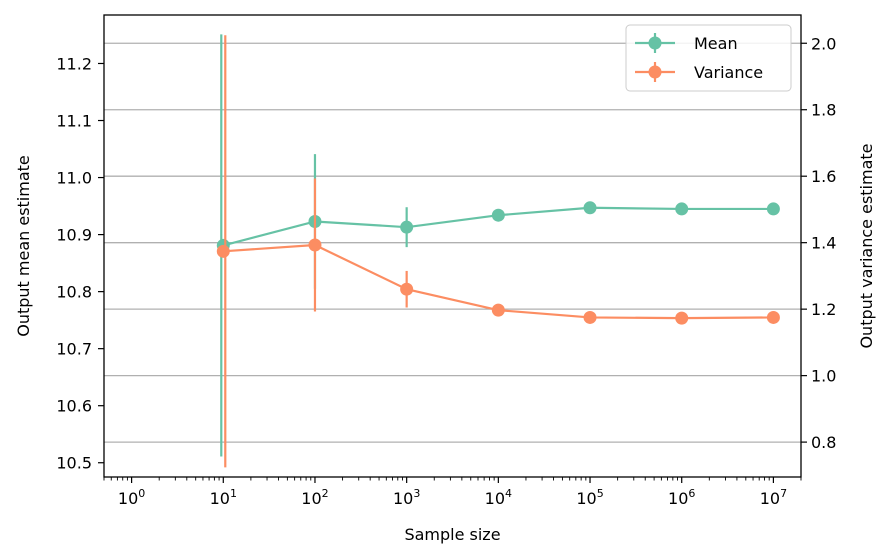 Image resolution: width=893 pixels, height=560 pixels. What do you see at coordinates (74, 121) in the screenshot?
I see `y-left-tick-label: 11.1` at bounding box center [74, 121].